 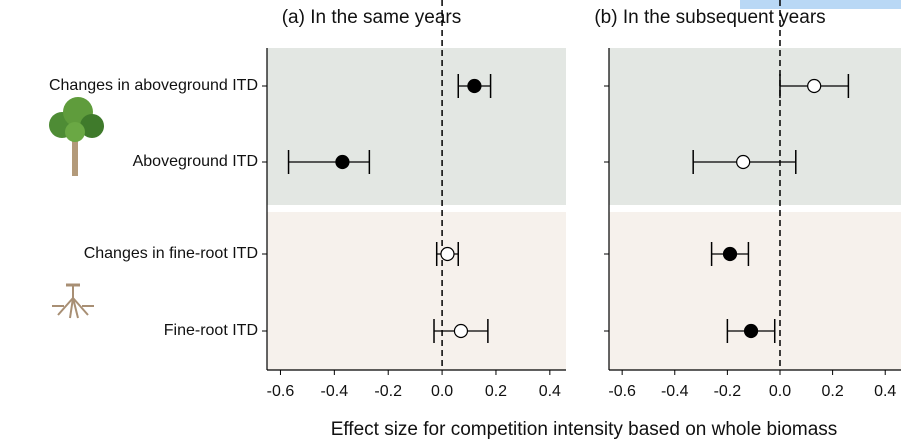 What do you see at coordinates (211, 330) in the screenshot?
I see `y-tick-label: Fine-root ITD` at bounding box center [211, 330].